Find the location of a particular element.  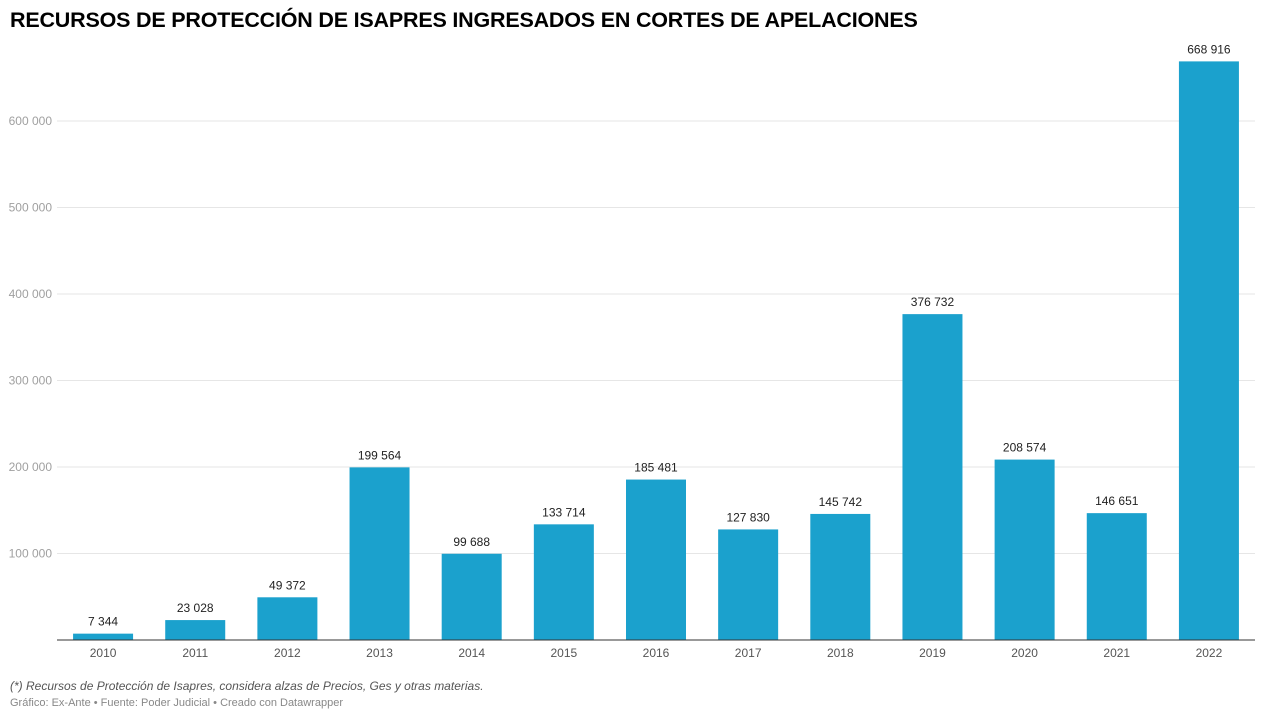

x-tick-label-2013: 2013 is located at coordinates (379, 653).